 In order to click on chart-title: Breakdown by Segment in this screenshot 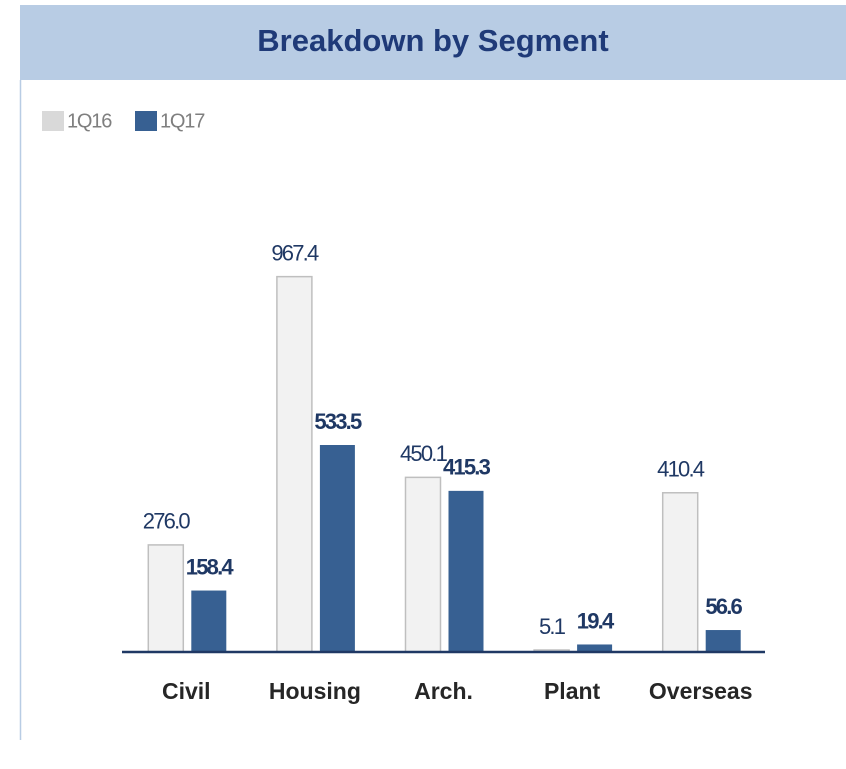, I will do `click(432, 40)`.